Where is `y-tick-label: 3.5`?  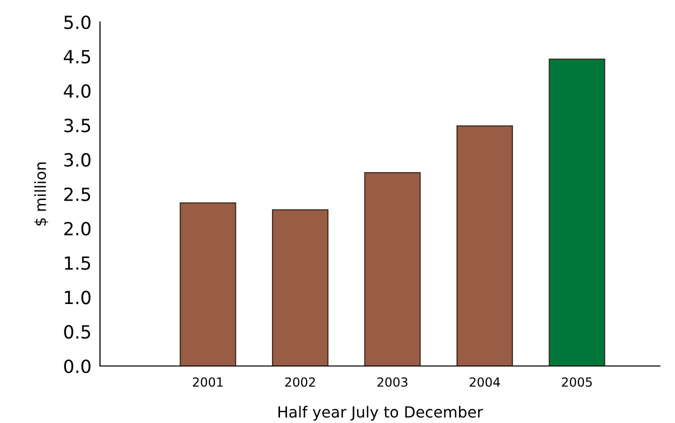 y-tick-label: 3.5 is located at coordinates (77, 125).